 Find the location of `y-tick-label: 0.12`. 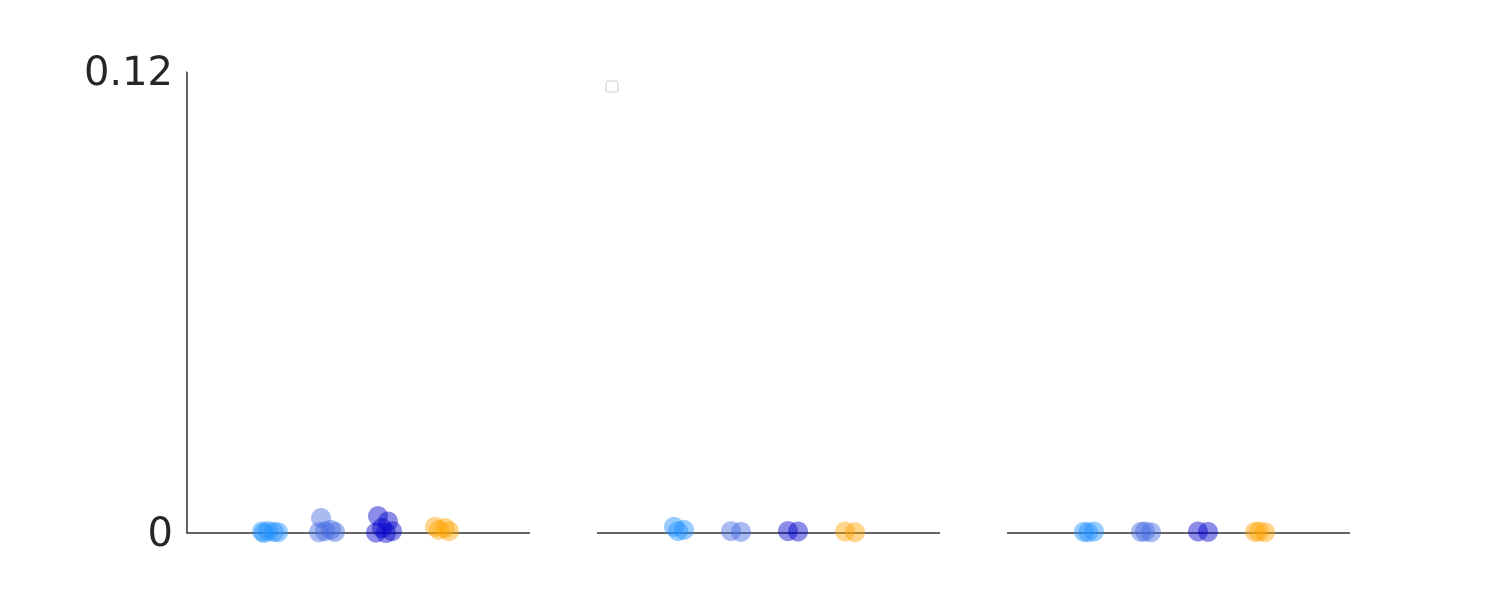

y-tick-label: 0.12 is located at coordinates (128, 72).